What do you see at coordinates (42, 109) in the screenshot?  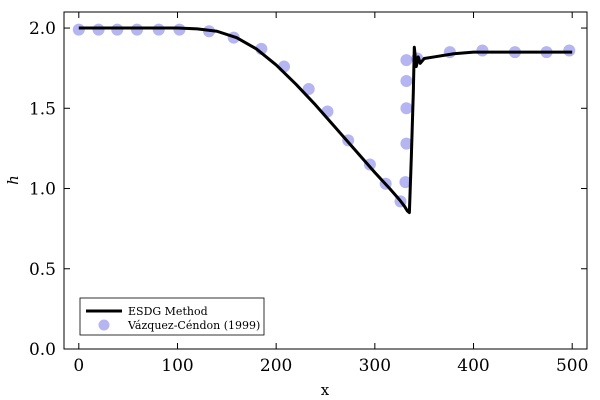 I see `y-tick-label: 1.5` at bounding box center [42, 109].